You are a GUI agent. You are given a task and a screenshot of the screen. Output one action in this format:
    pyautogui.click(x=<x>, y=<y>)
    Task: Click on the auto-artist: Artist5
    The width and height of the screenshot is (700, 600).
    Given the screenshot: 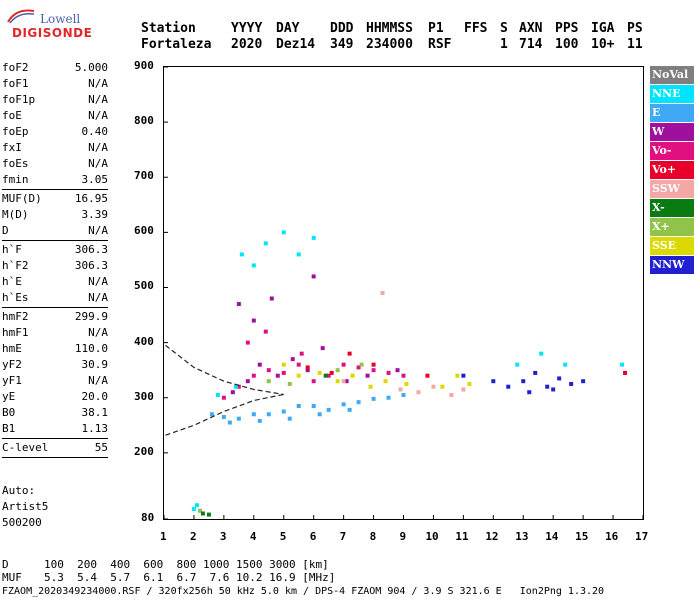 What is the action you would take?
    pyautogui.click(x=25, y=506)
    